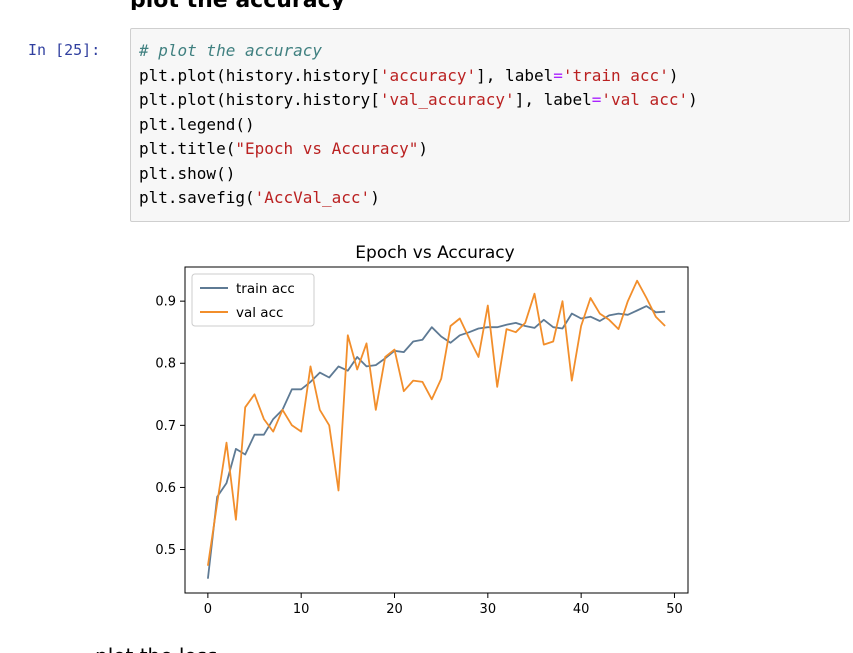 The image size is (853, 653). Describe the element at coordinates (265, 289) in the screenshot. I see `legend-label: train acc` at that location.